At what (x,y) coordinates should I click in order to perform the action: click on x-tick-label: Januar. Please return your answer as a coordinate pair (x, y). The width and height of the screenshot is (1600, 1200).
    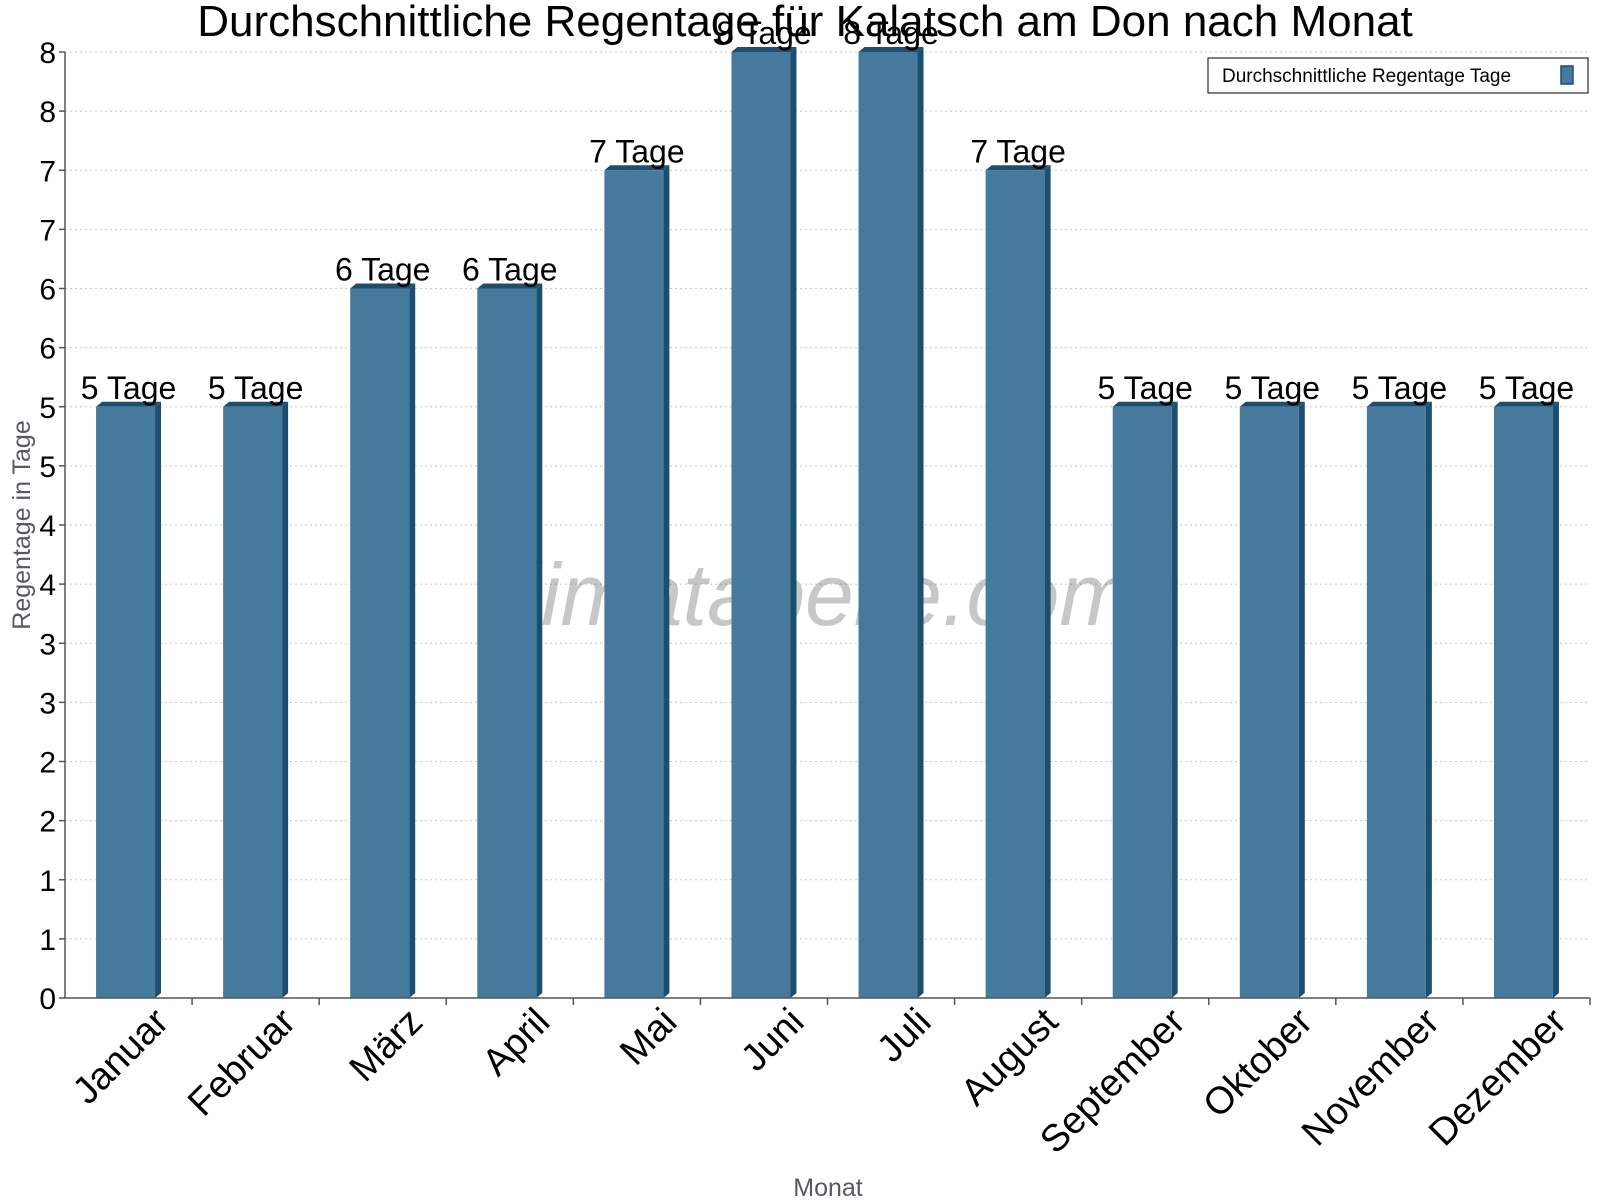
    Looking at the image, I should click on (121, 1056).